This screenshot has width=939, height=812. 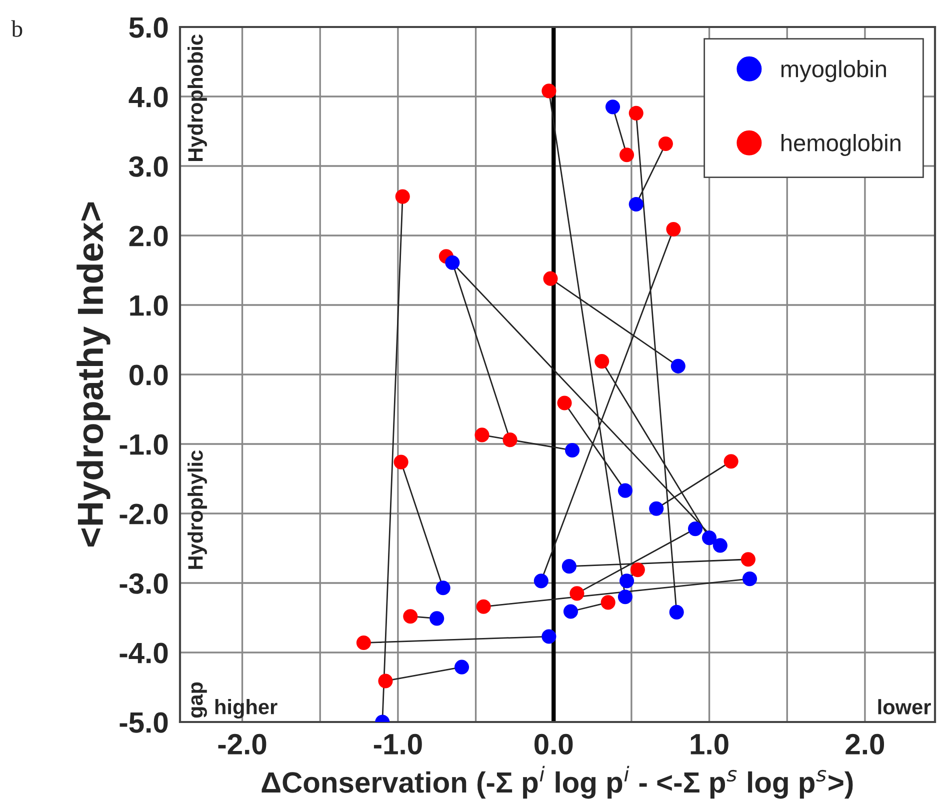 I want to click on y-tick-label: -5.0, so click(x=144, y=722).